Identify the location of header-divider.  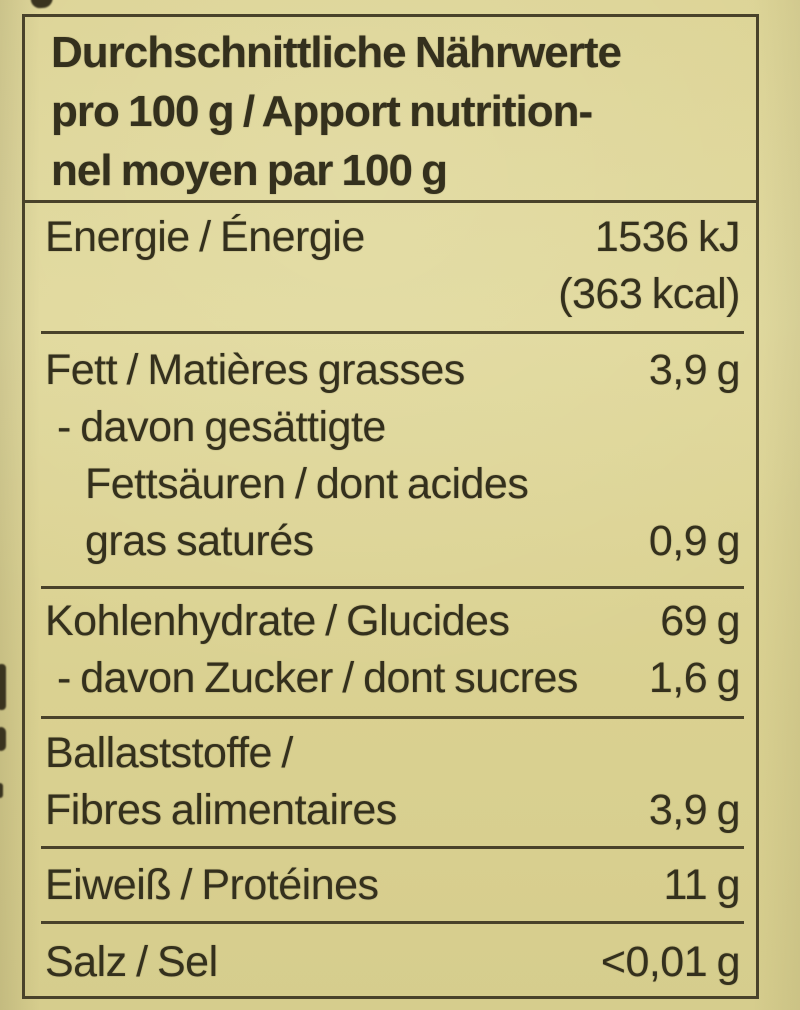
(390, 201).